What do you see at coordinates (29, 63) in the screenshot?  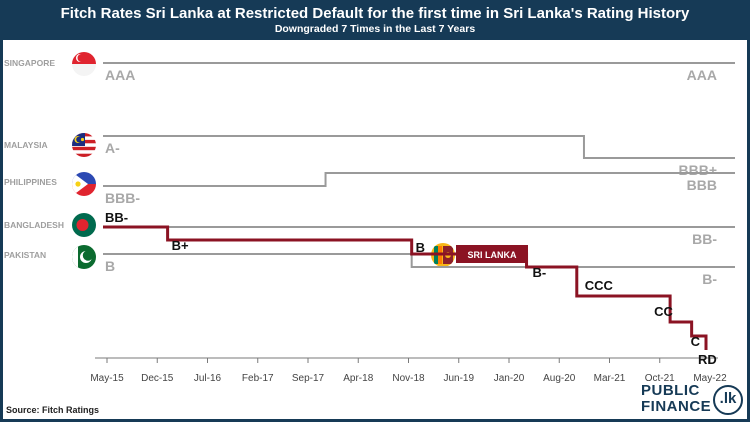 I see `country-label-singapore: SINGAPORE` at bounding box center [29, 63].